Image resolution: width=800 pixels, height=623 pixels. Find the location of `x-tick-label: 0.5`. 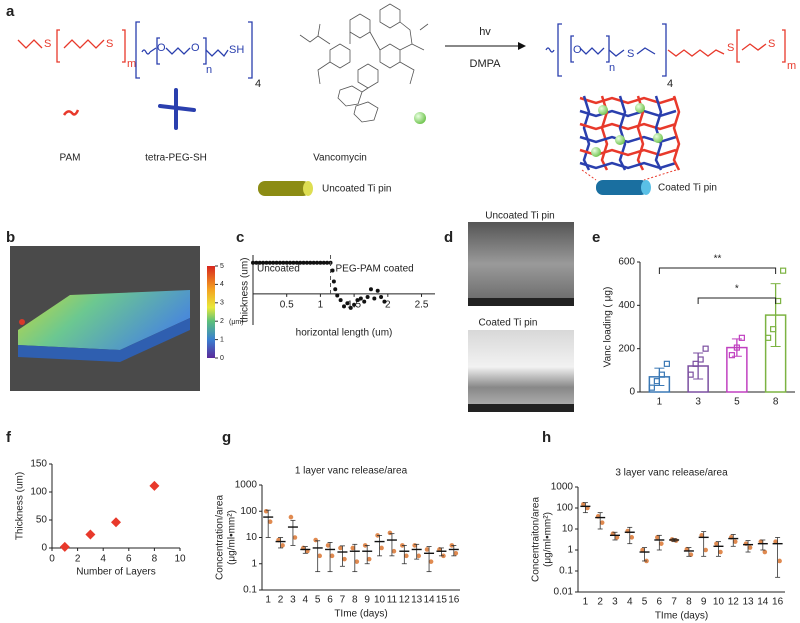

x-tick-label: 0.5 is located at coordinates (287, 305).